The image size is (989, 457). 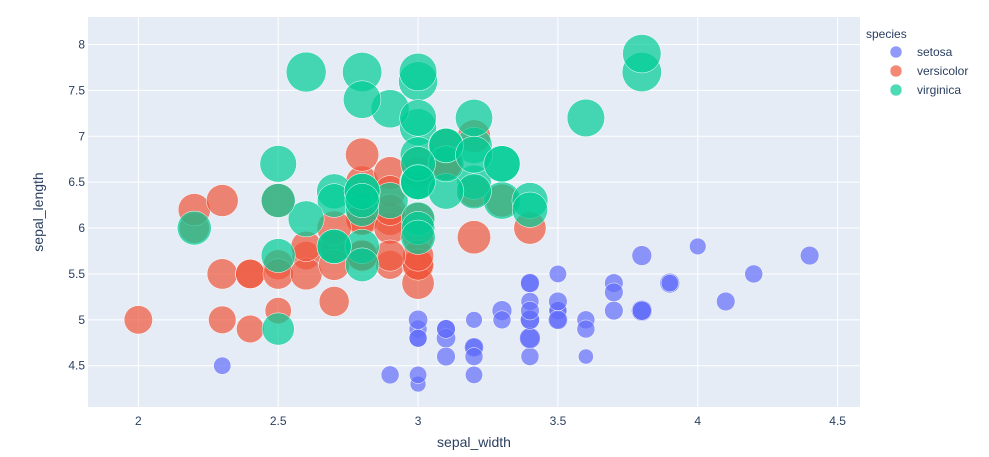 What do you see at coordinates (490, 421) in the screenshot?
I see `x-tick-labels: 2 2.5 3 3.5 4 4.5` at bounding box center [490, 421].